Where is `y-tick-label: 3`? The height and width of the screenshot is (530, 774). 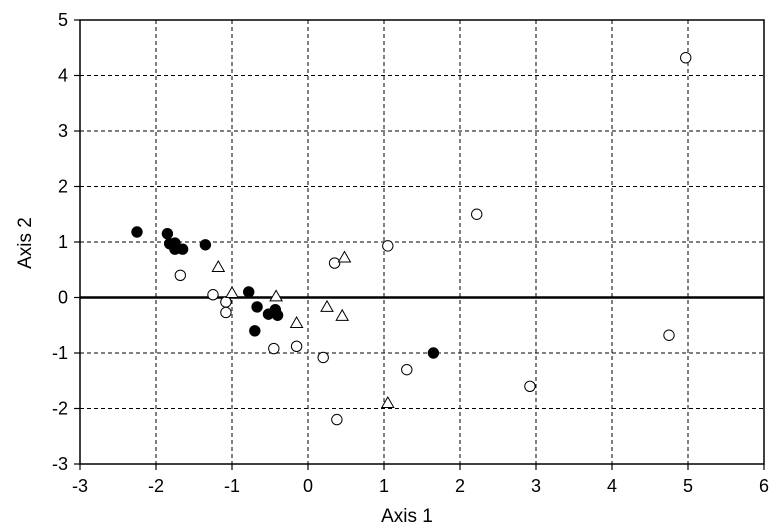
y-tick-label: 3 is located at coordinates (63, 131).